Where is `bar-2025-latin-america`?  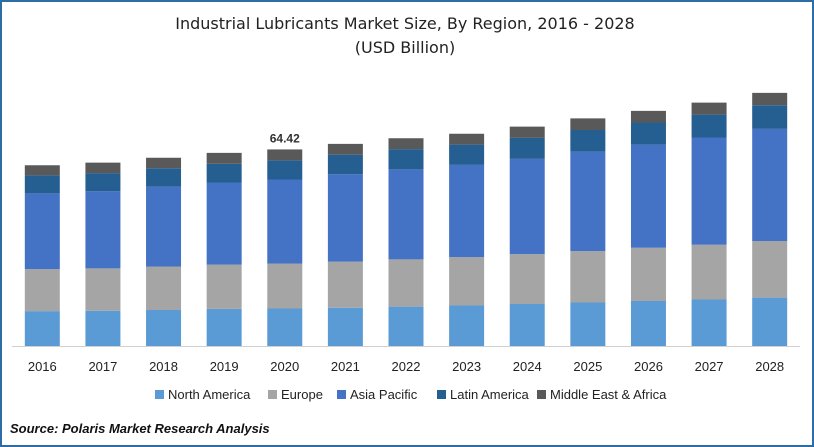
bar-2025-latin-america is located at coordinates (588, 141).